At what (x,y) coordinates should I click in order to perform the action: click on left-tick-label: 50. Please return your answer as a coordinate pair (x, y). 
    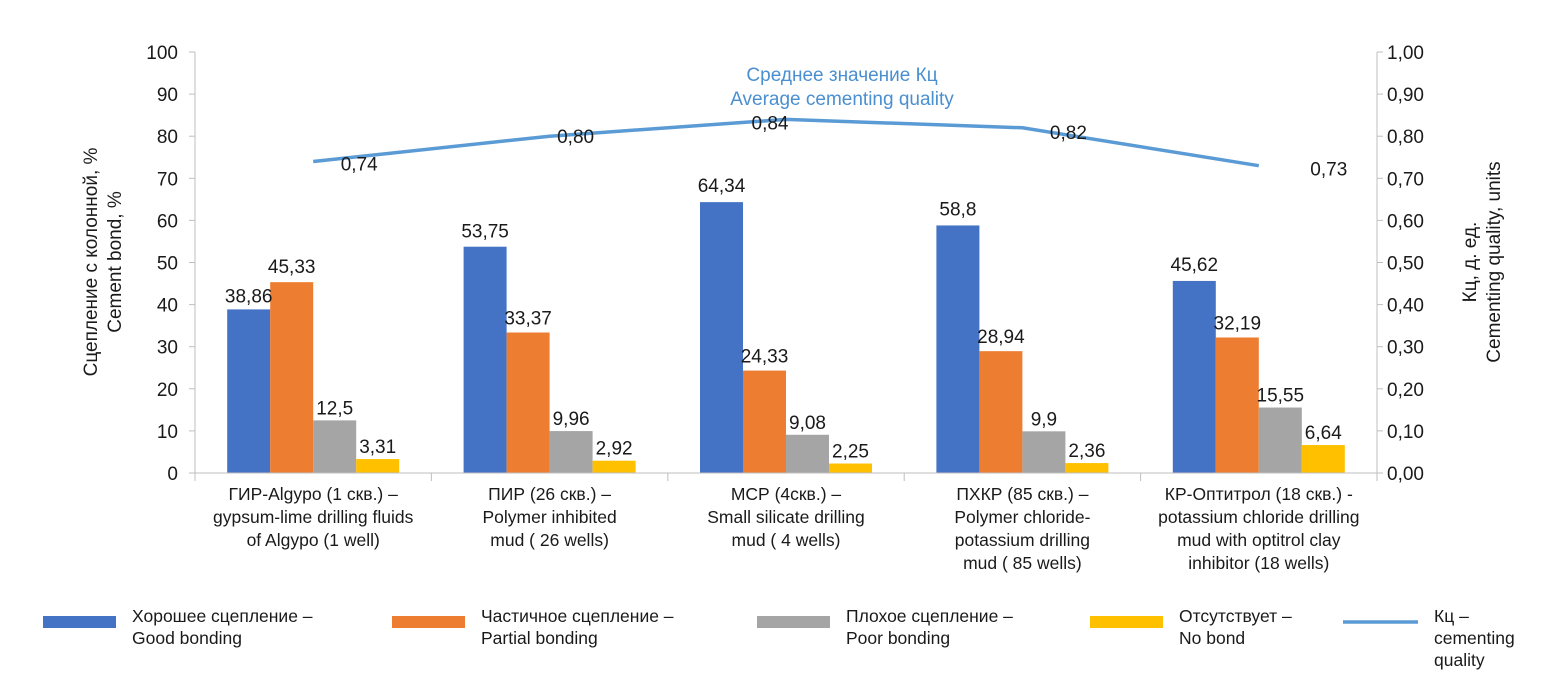
    Looking at the image, I should click on (167, 264).